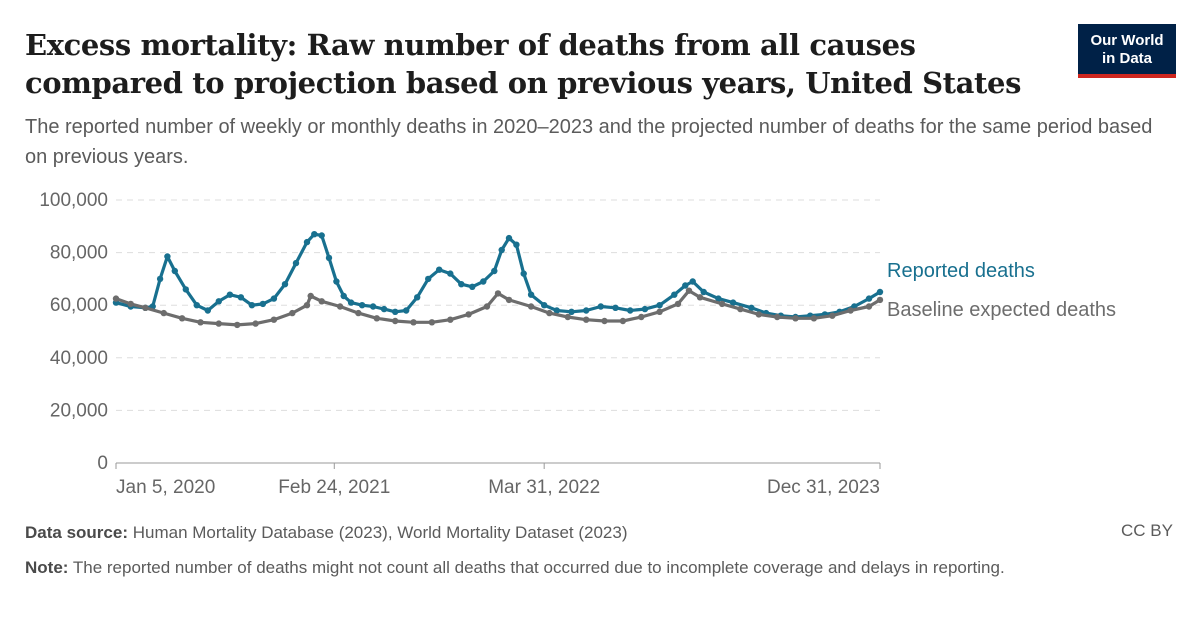 The height and width of the screenshot is (627, 1200). What do you see at coordinates (961, 271) in the screenshot?
I see `series-label-0: Reported deaths` at bounding box center [961, 271].